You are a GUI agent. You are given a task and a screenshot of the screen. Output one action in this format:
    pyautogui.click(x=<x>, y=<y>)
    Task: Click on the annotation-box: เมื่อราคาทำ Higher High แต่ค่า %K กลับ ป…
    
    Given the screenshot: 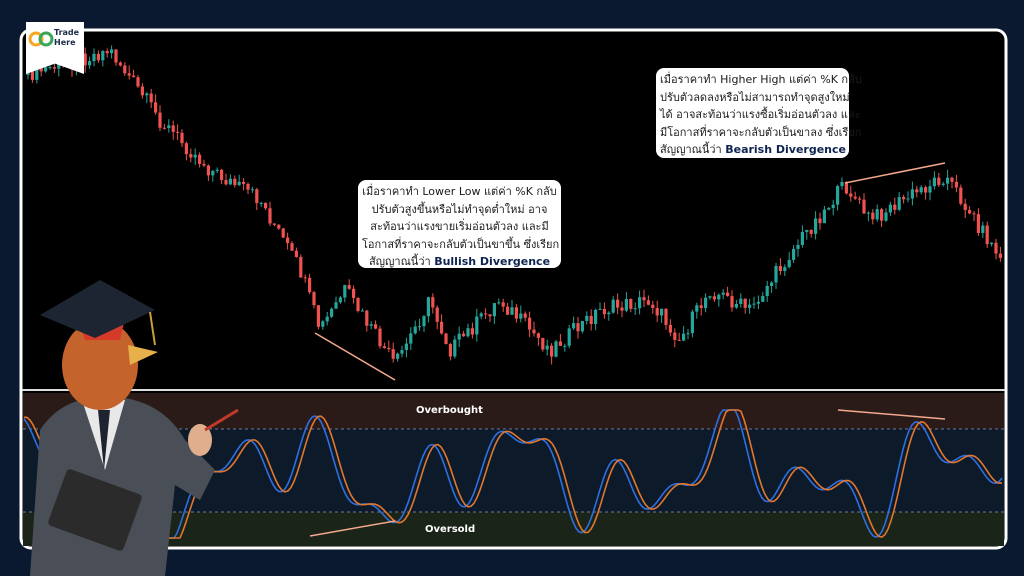 What is the action you would take?
    pyautogui.click(x=759, y=113)
    